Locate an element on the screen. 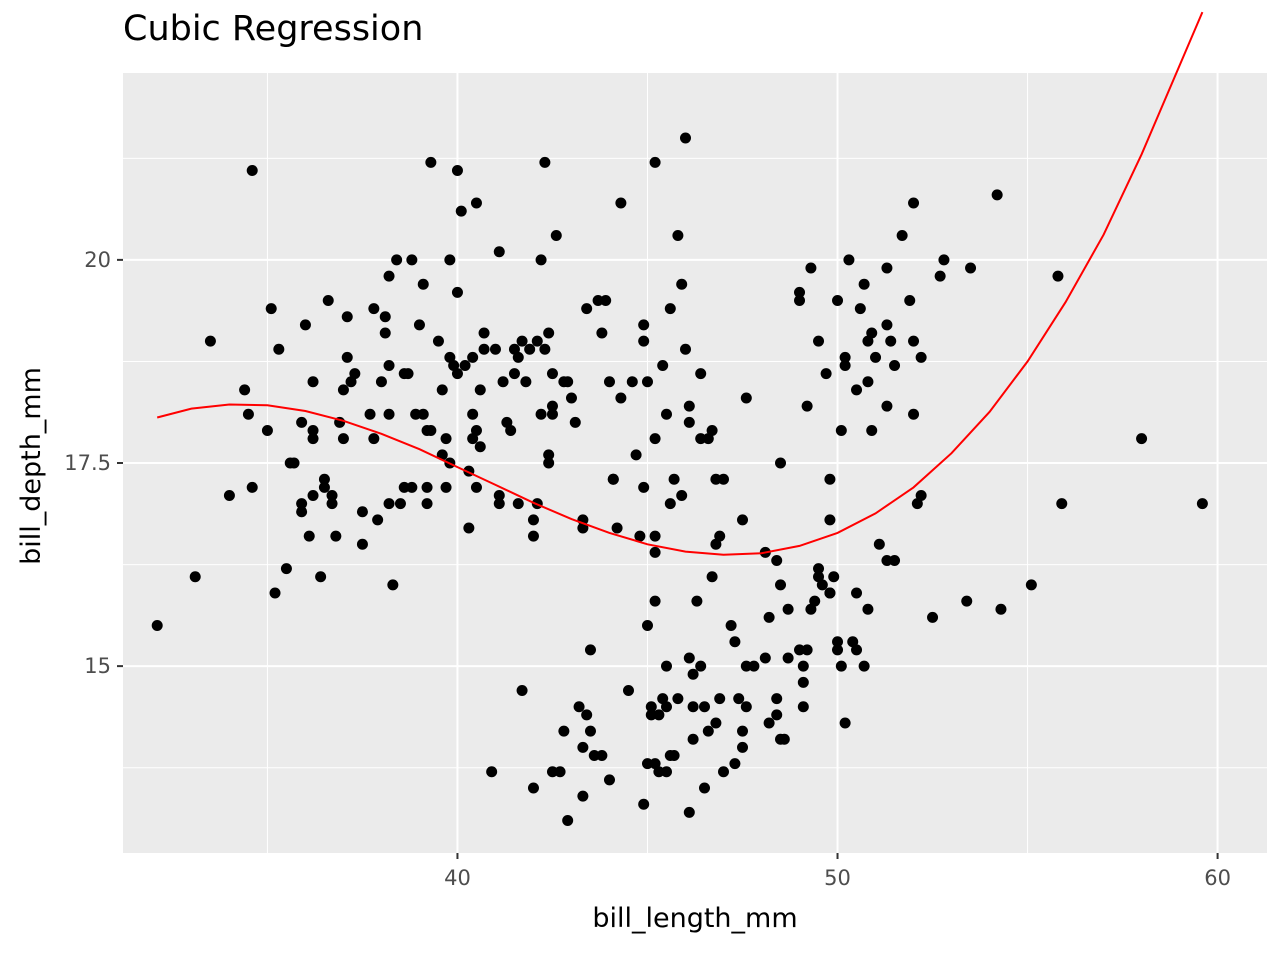  y-axis: 15 17.5 20 is located at coordinates (93, 463).